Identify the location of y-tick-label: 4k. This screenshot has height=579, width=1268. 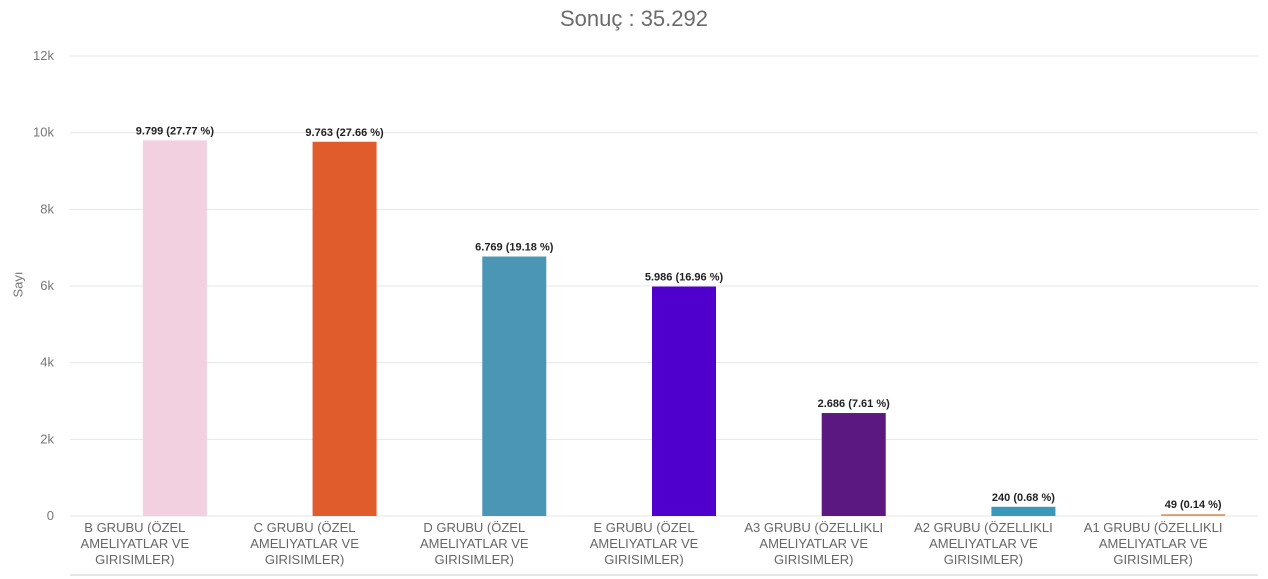
(47, 362).